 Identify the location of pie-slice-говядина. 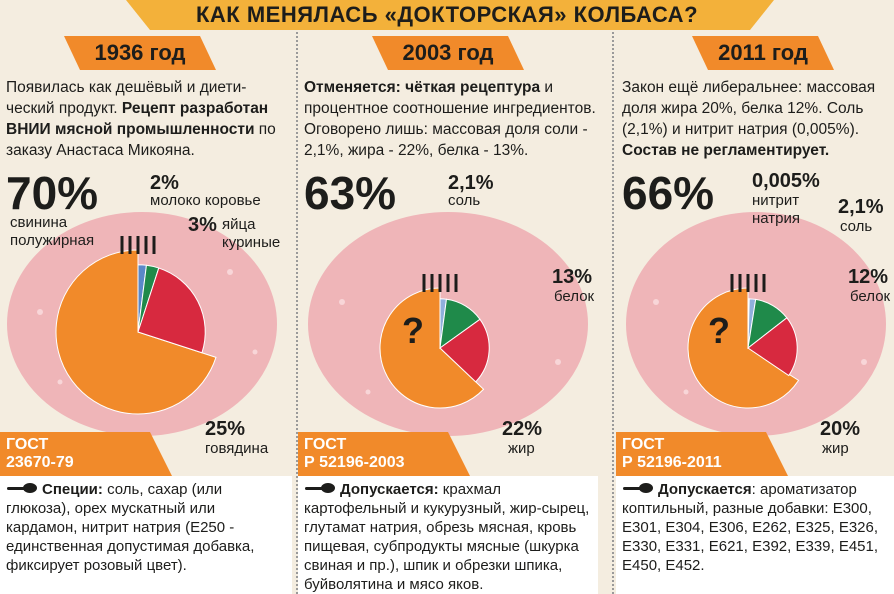
(171, 310).